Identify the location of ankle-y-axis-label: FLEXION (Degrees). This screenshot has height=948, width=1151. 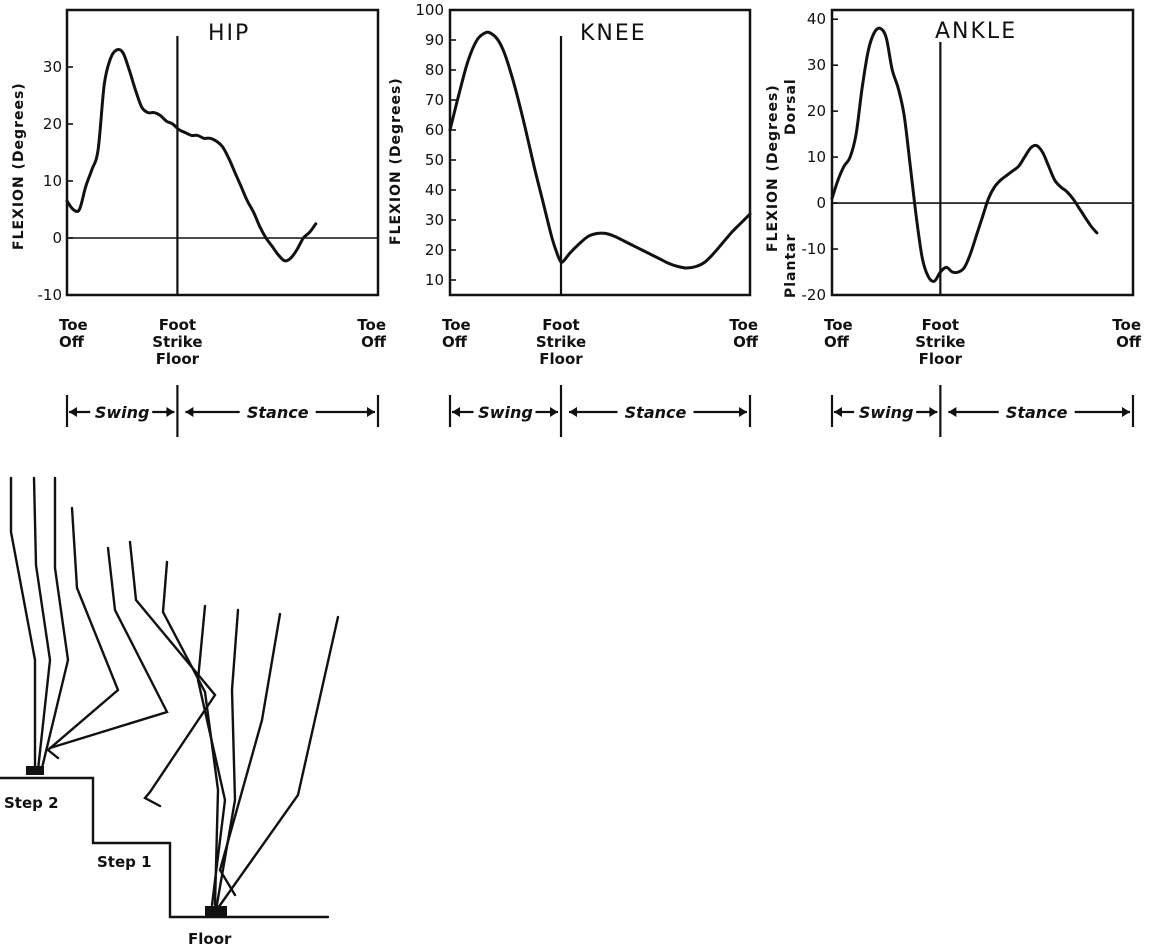
(773, 168).